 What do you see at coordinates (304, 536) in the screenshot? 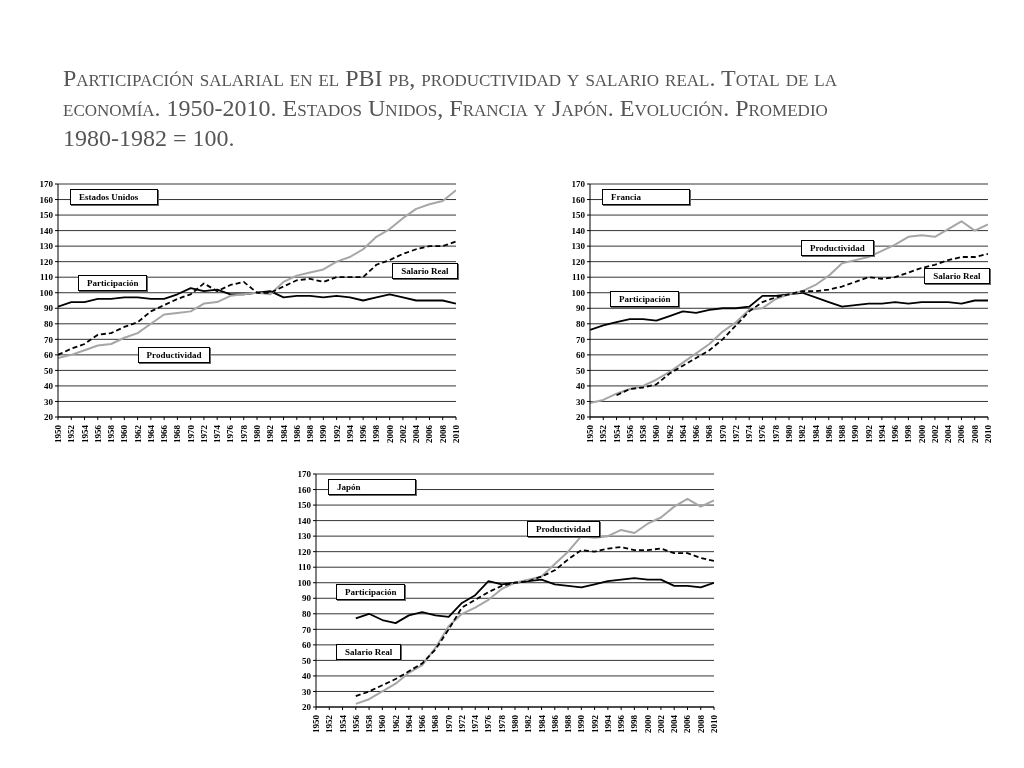
I see `y-tick-label: 130` at bounding box center [304, 536].